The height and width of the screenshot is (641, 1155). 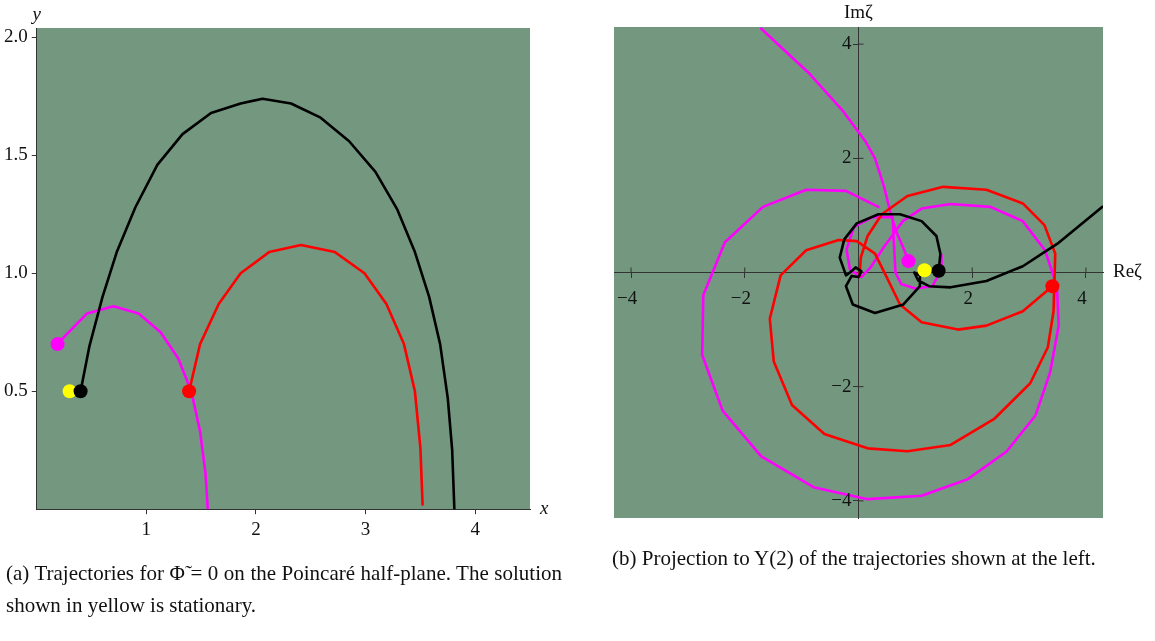 I want to click on x-tick-label: −4, so click(x=627, y=297).